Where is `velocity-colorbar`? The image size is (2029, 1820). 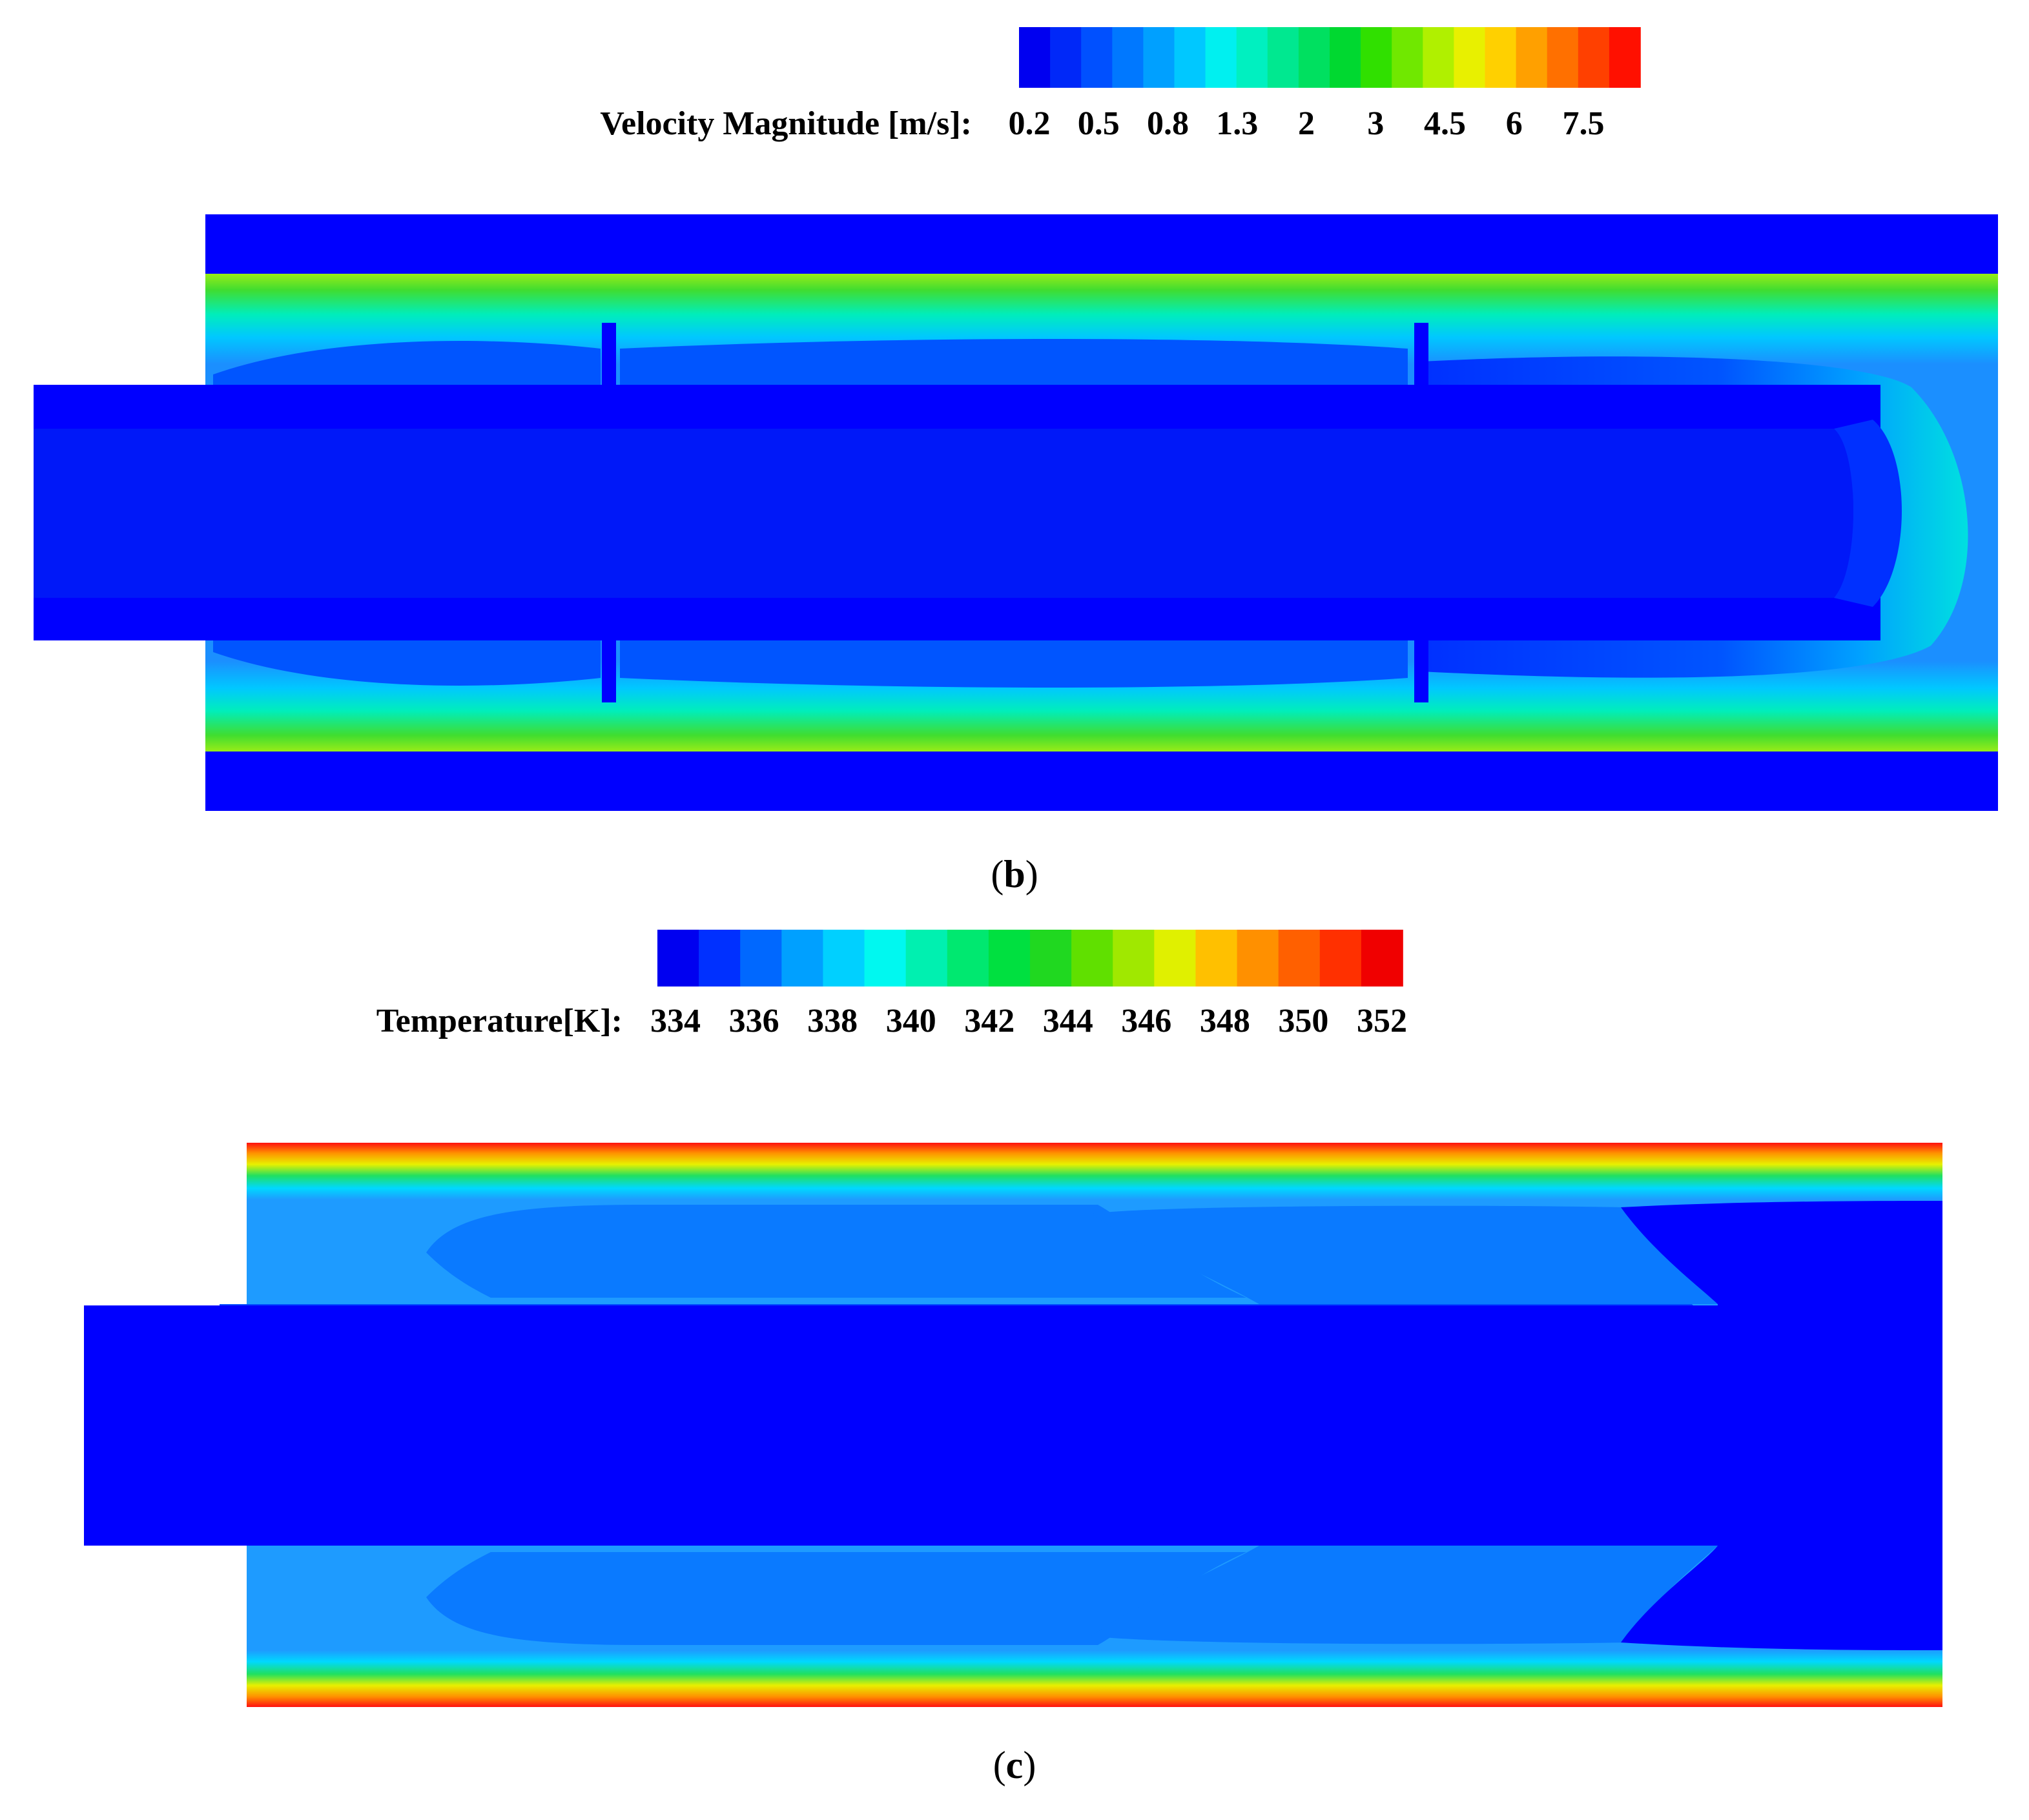 velocity-colorbar is located at coordinates (1330, 57).